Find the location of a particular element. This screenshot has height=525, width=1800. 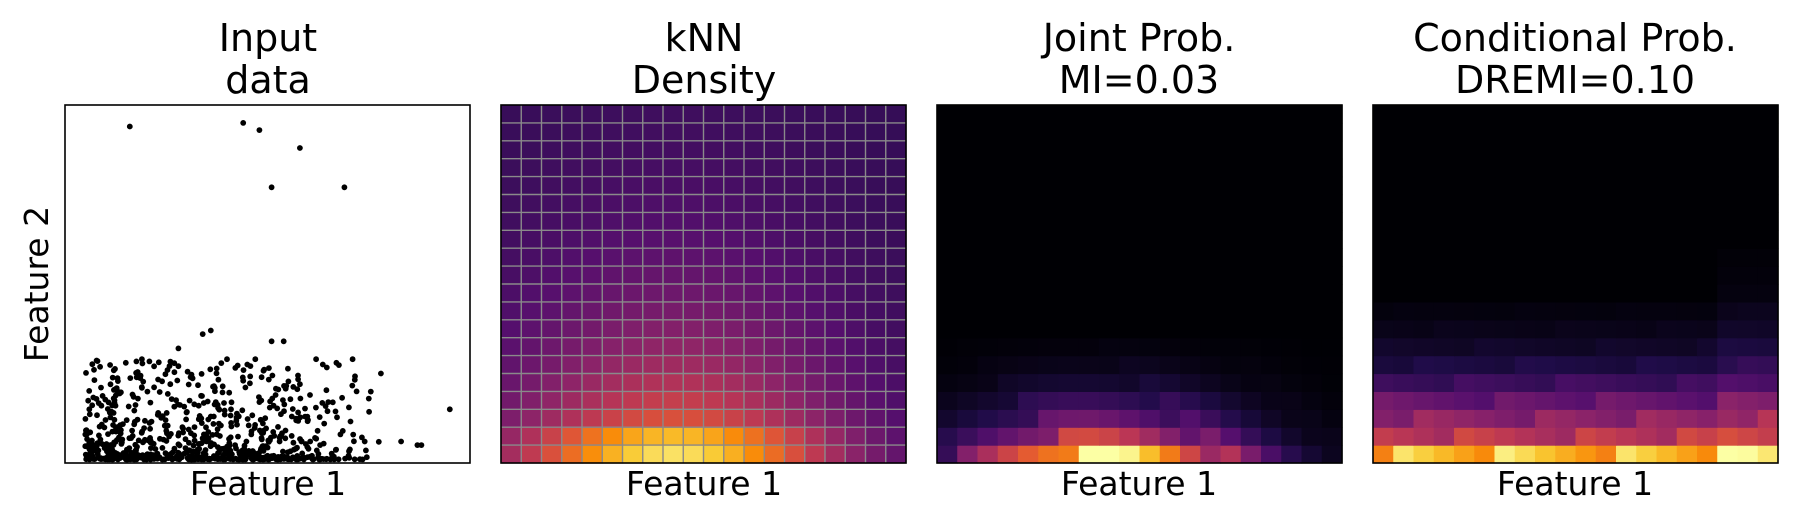

title-conditional-line1: Conditional Prob. is located at coordinates (1575, 38).